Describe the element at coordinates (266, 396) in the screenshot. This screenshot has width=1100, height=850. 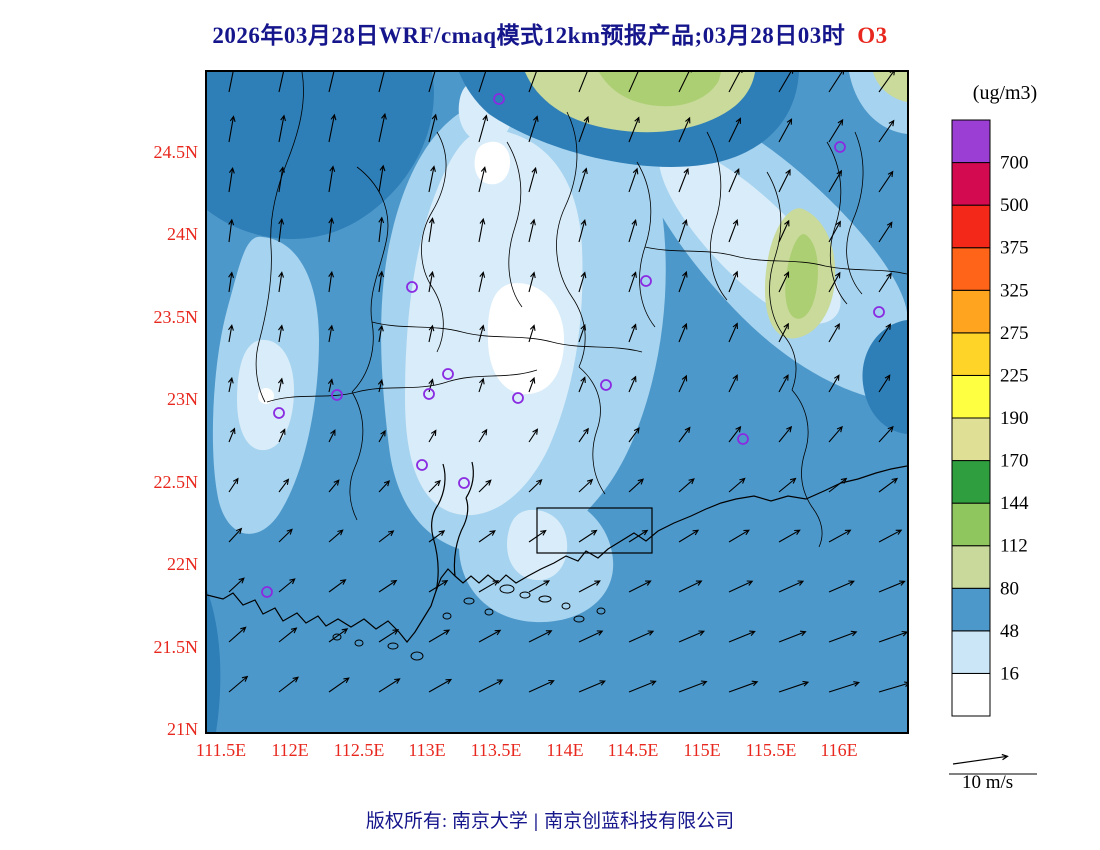
I see `contour-region-white-left-dot` at that location.